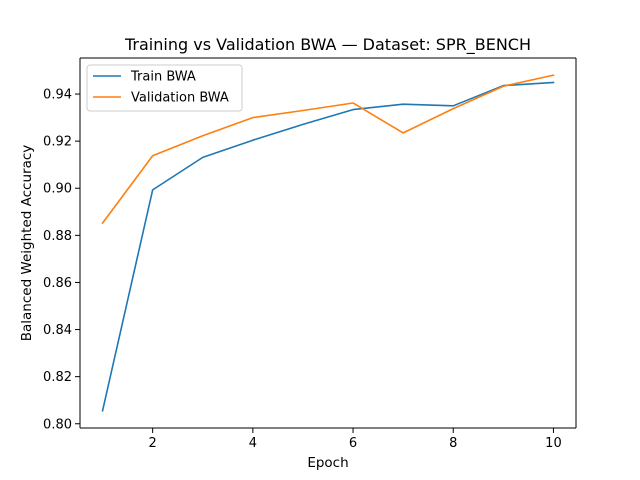 The image size is (640, 480). I want to click on legend-box, so click(164, 88).